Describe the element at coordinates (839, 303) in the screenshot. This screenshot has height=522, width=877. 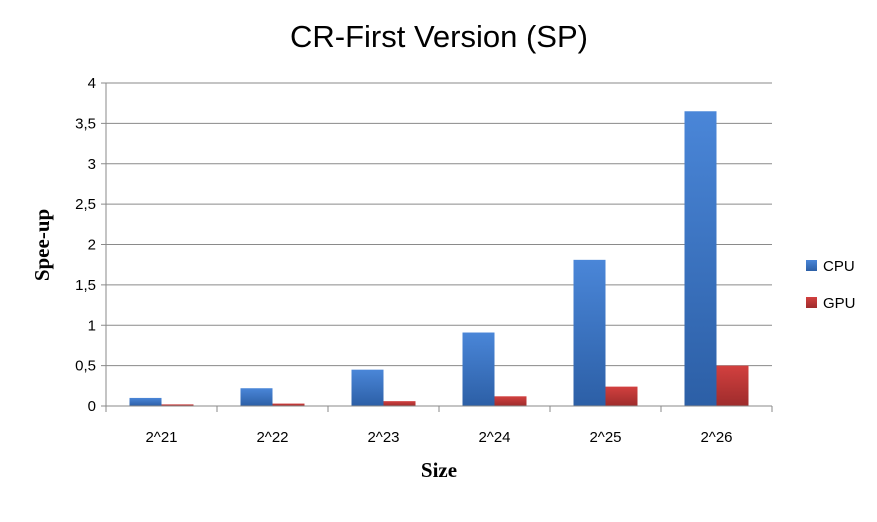
I see `legend-label-gpu: GPU` at that location.